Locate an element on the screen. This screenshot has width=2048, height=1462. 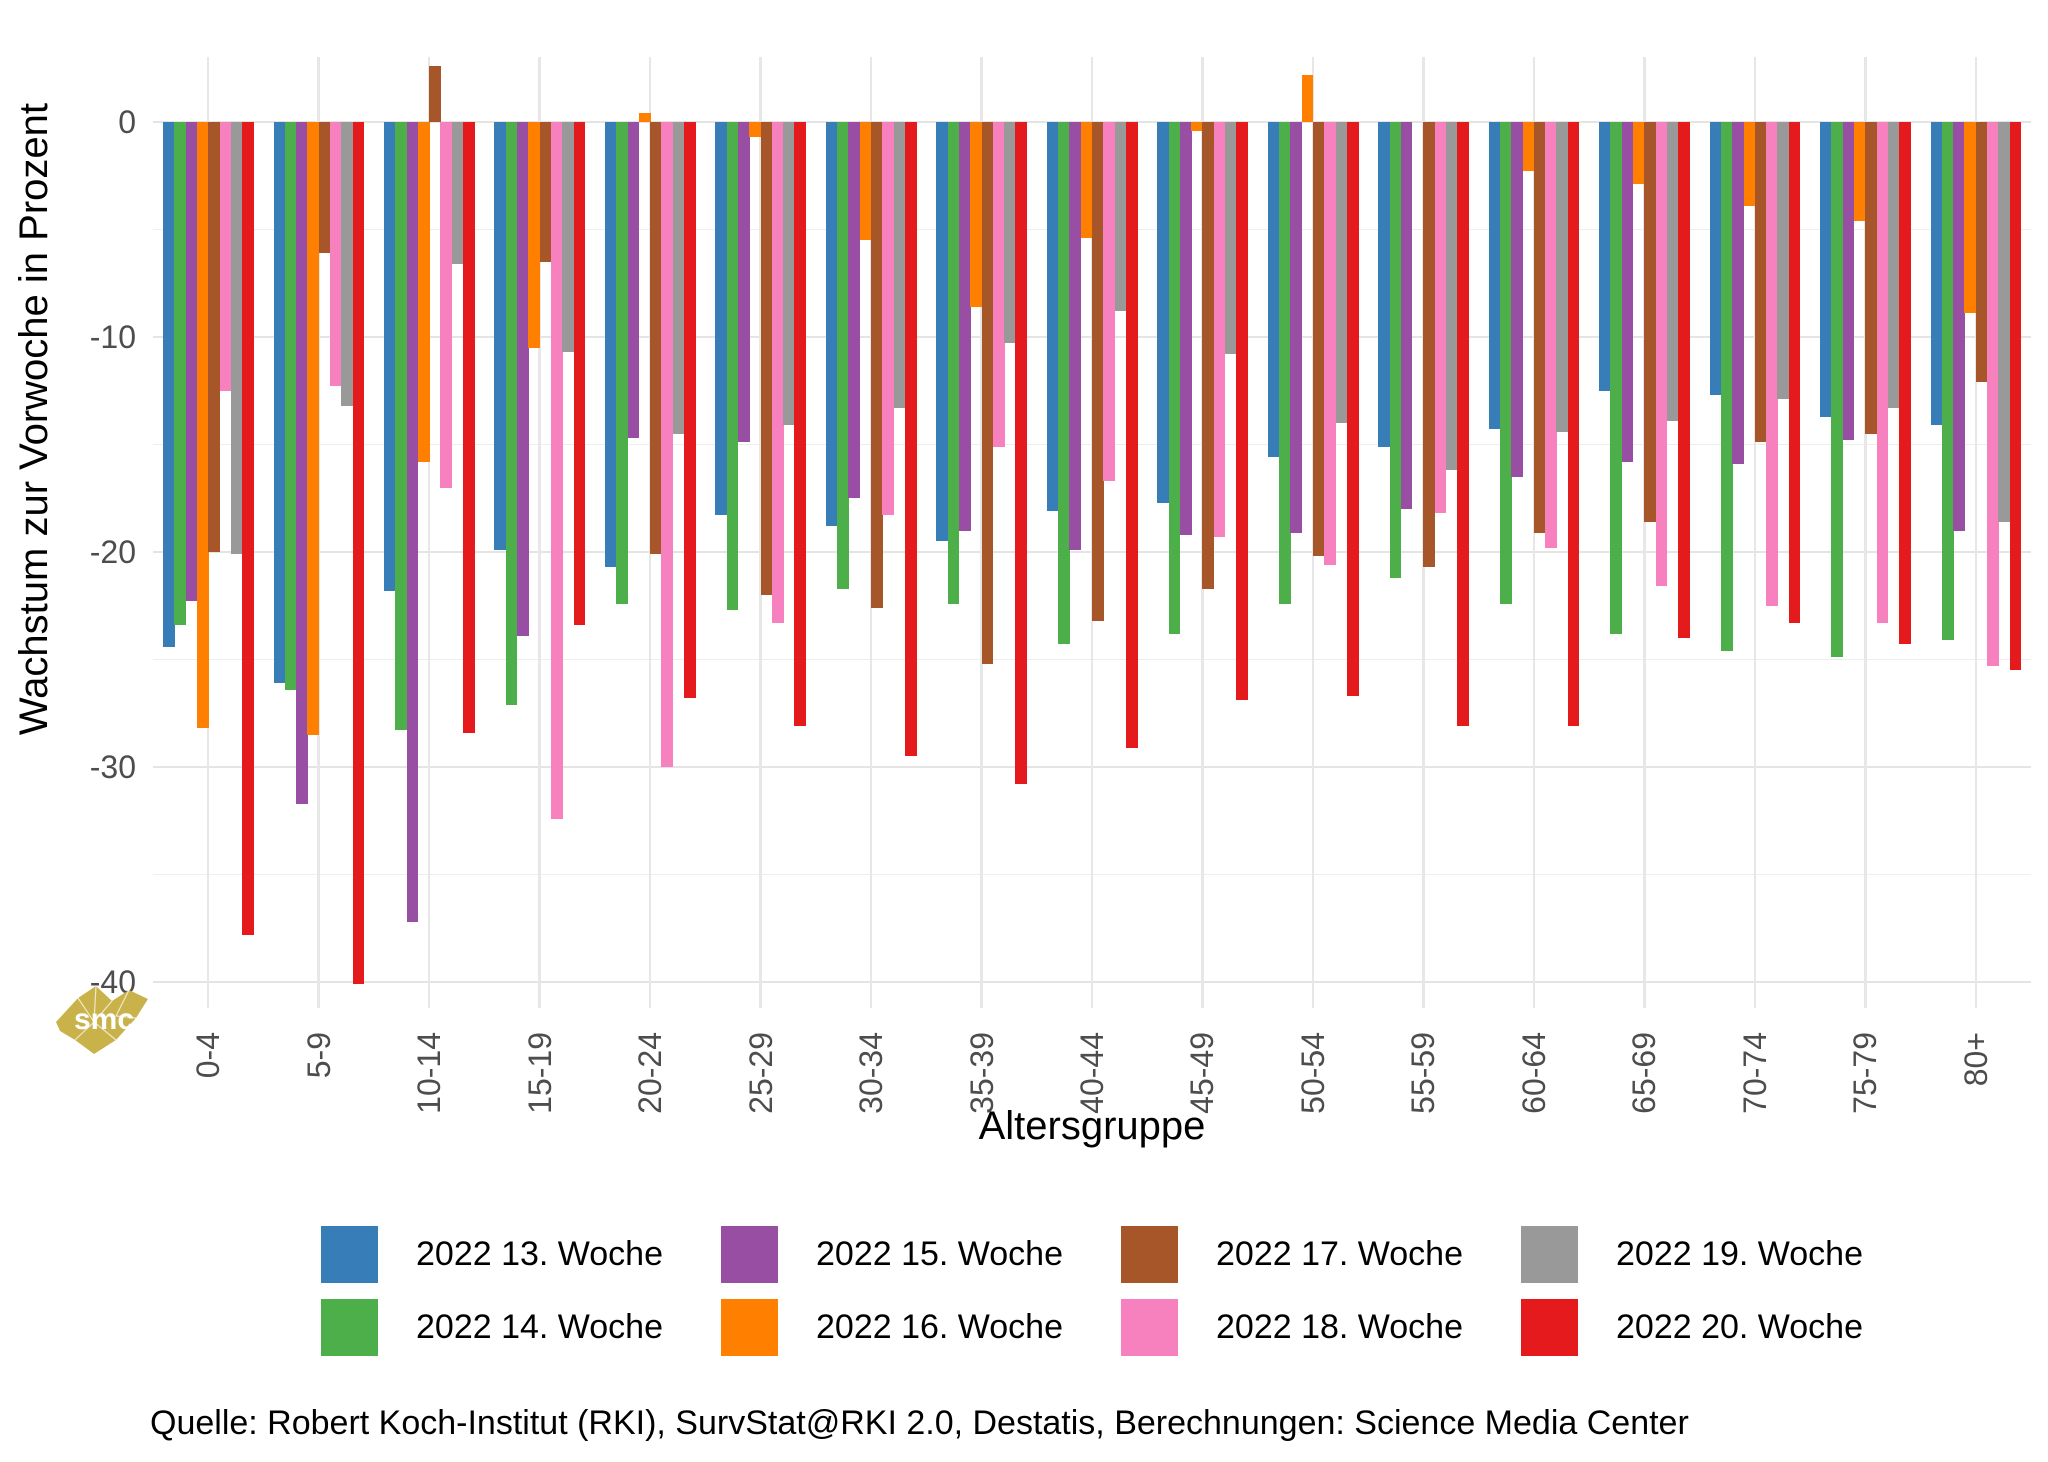
x-tick-label: 60-64 is located at coordinates (1533, 1073).